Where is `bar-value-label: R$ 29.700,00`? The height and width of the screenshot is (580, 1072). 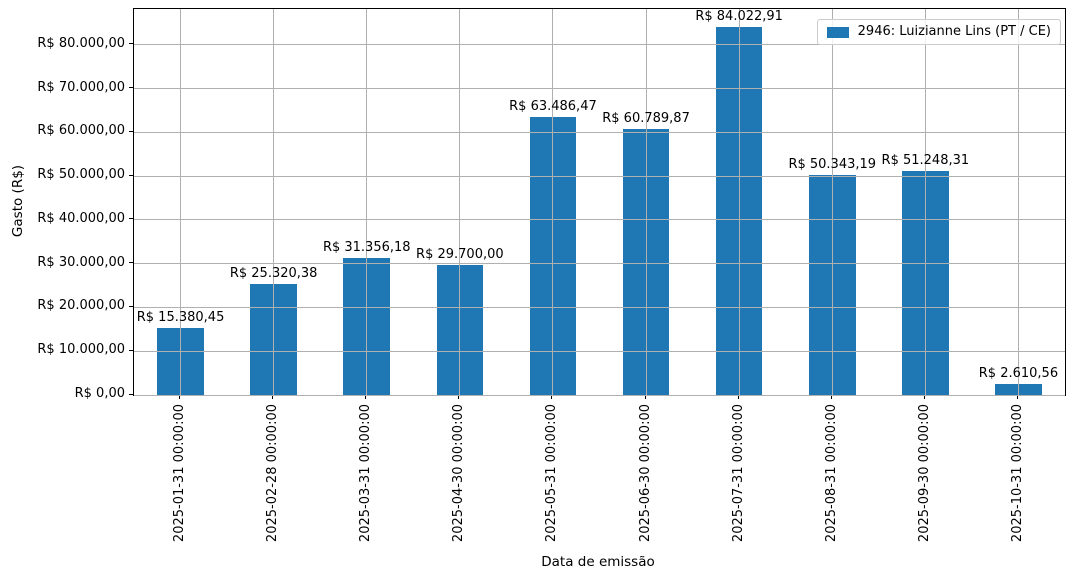
bar-value-label: R$ 29.700,00 is located at coordinates (460, 255).